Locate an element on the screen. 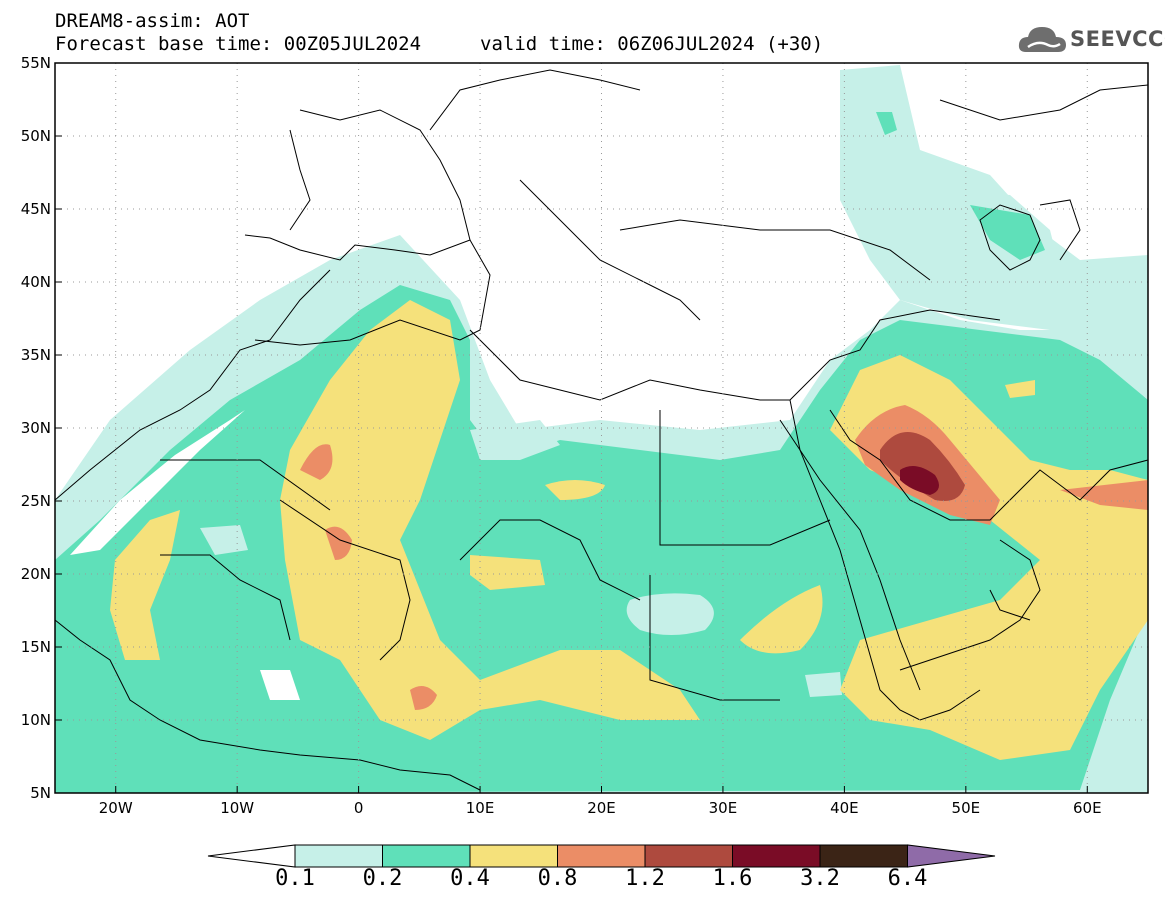 The width and height of the screenshot is (1165, 905). lat-tick-label: 30N is located at coordinates (36, 428).